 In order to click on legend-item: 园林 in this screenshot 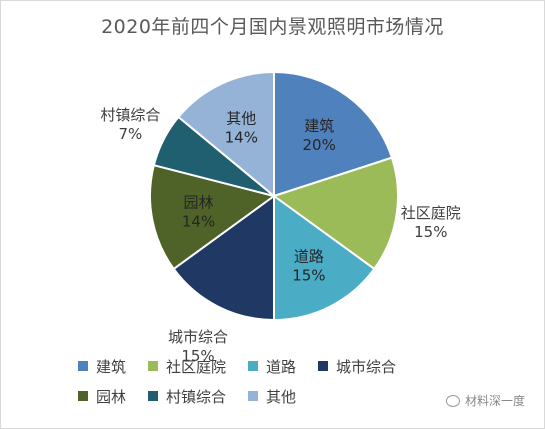, I will do `click(102, 396)`.